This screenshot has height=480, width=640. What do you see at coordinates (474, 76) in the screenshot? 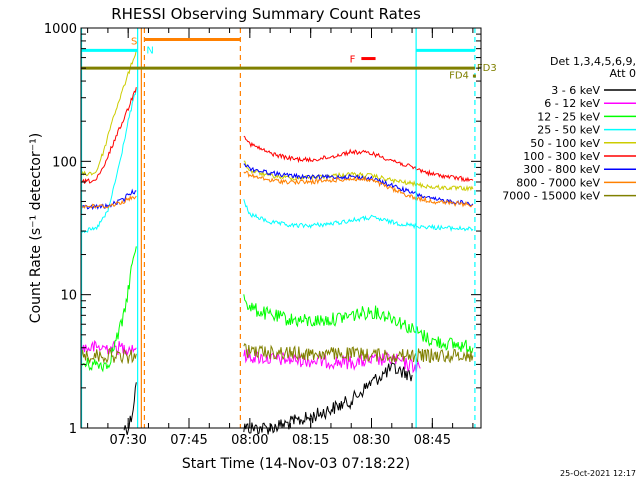
I see `fd4-marker` at bounding box center [474, 76].